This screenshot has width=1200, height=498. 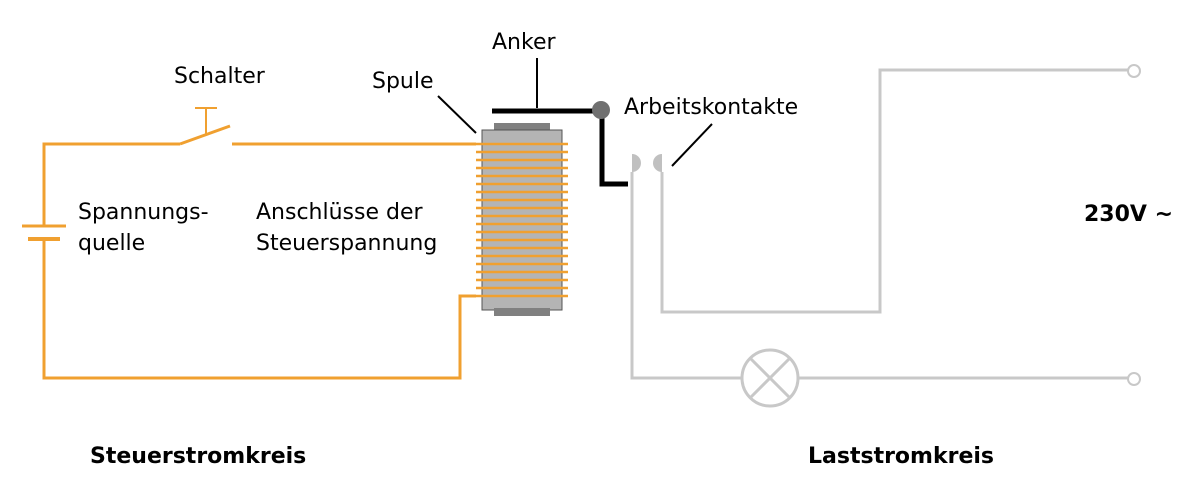 I want to click on kontakte-pointer, so click(x=692, y=145).